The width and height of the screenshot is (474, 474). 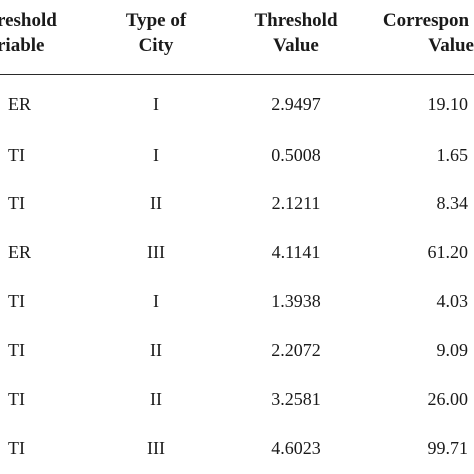 I want to click on cell-corresponding: 61.20, so click(x=448, y=252).